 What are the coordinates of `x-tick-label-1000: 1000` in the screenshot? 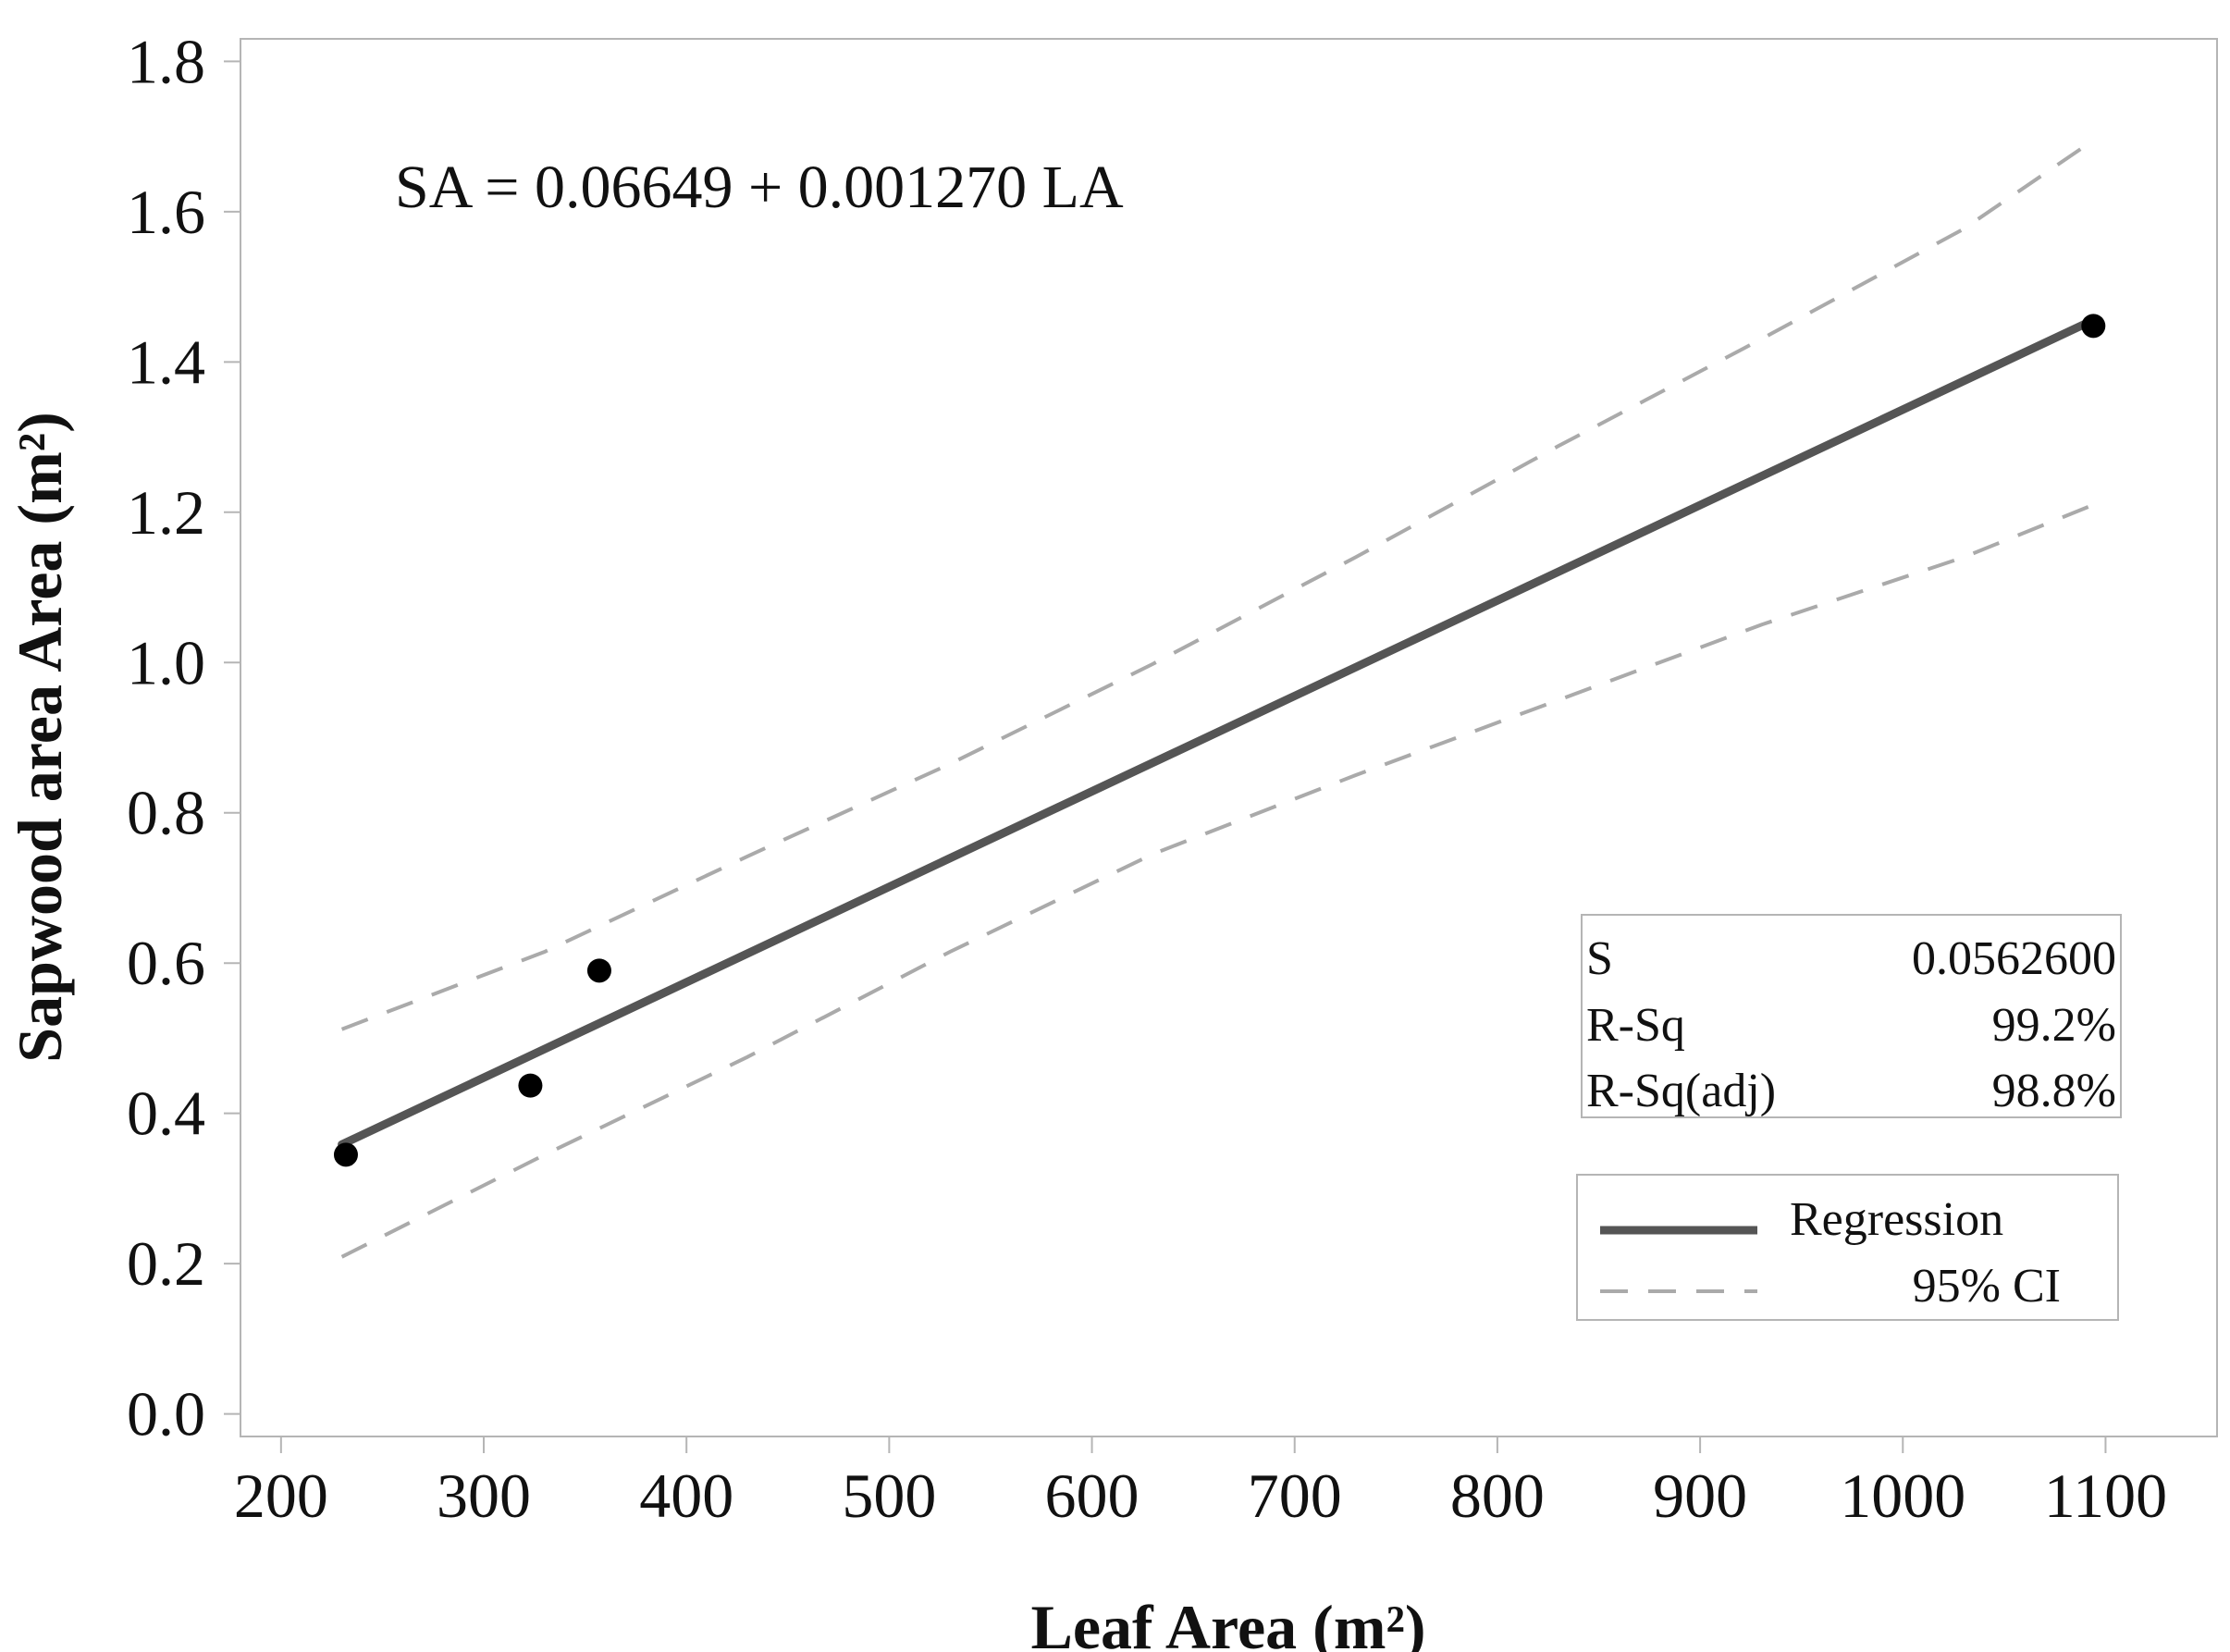 It's located at (1902, 1496).